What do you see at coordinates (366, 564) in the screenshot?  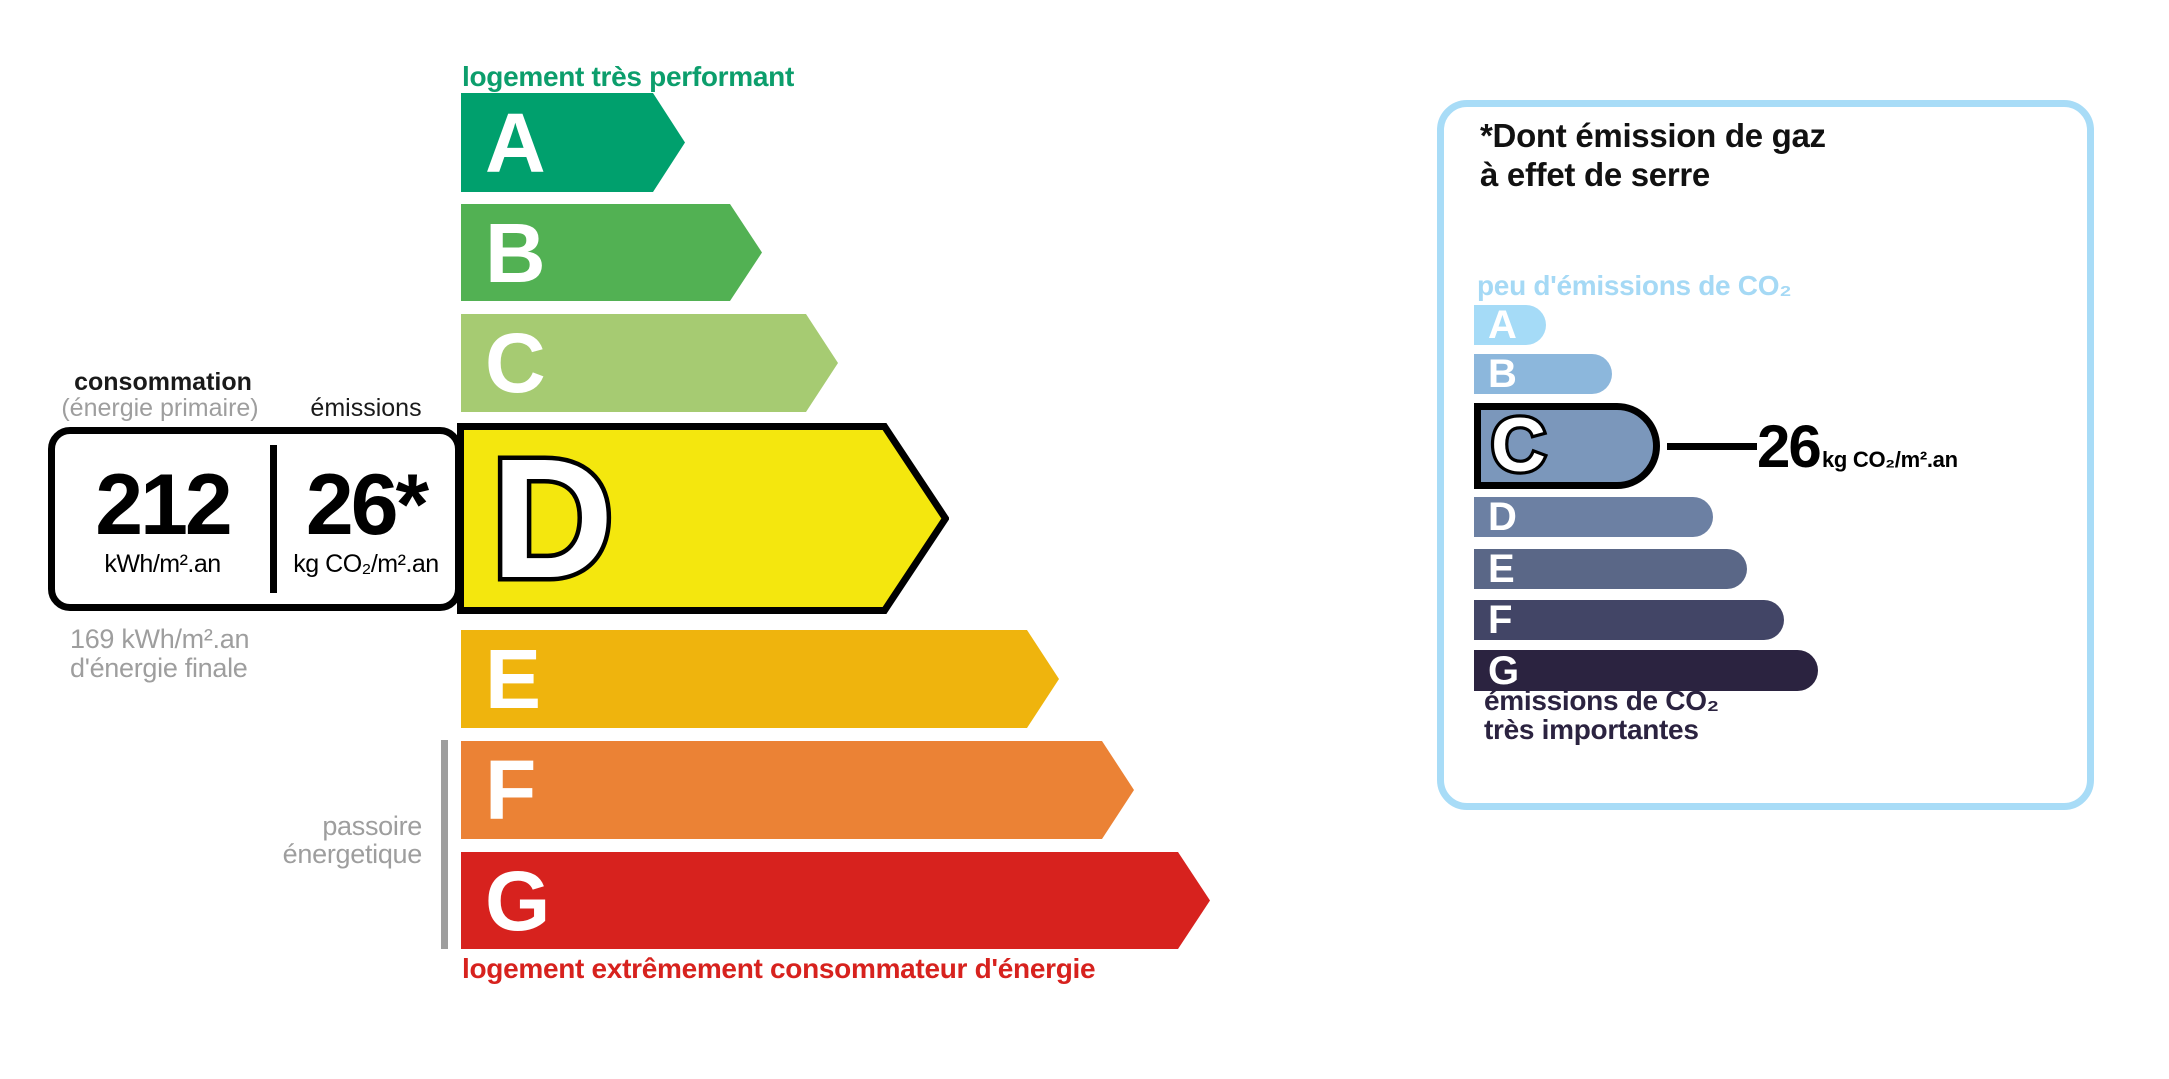 I see `emissions-unit: kg CO₂/m².an` at bounding box center [366, 564].